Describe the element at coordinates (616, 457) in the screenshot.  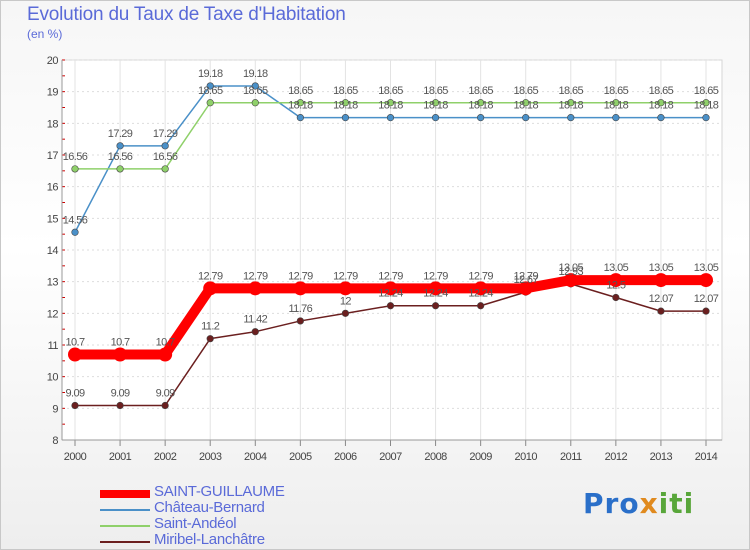
I see `x-tick-label: 2012` at that location.